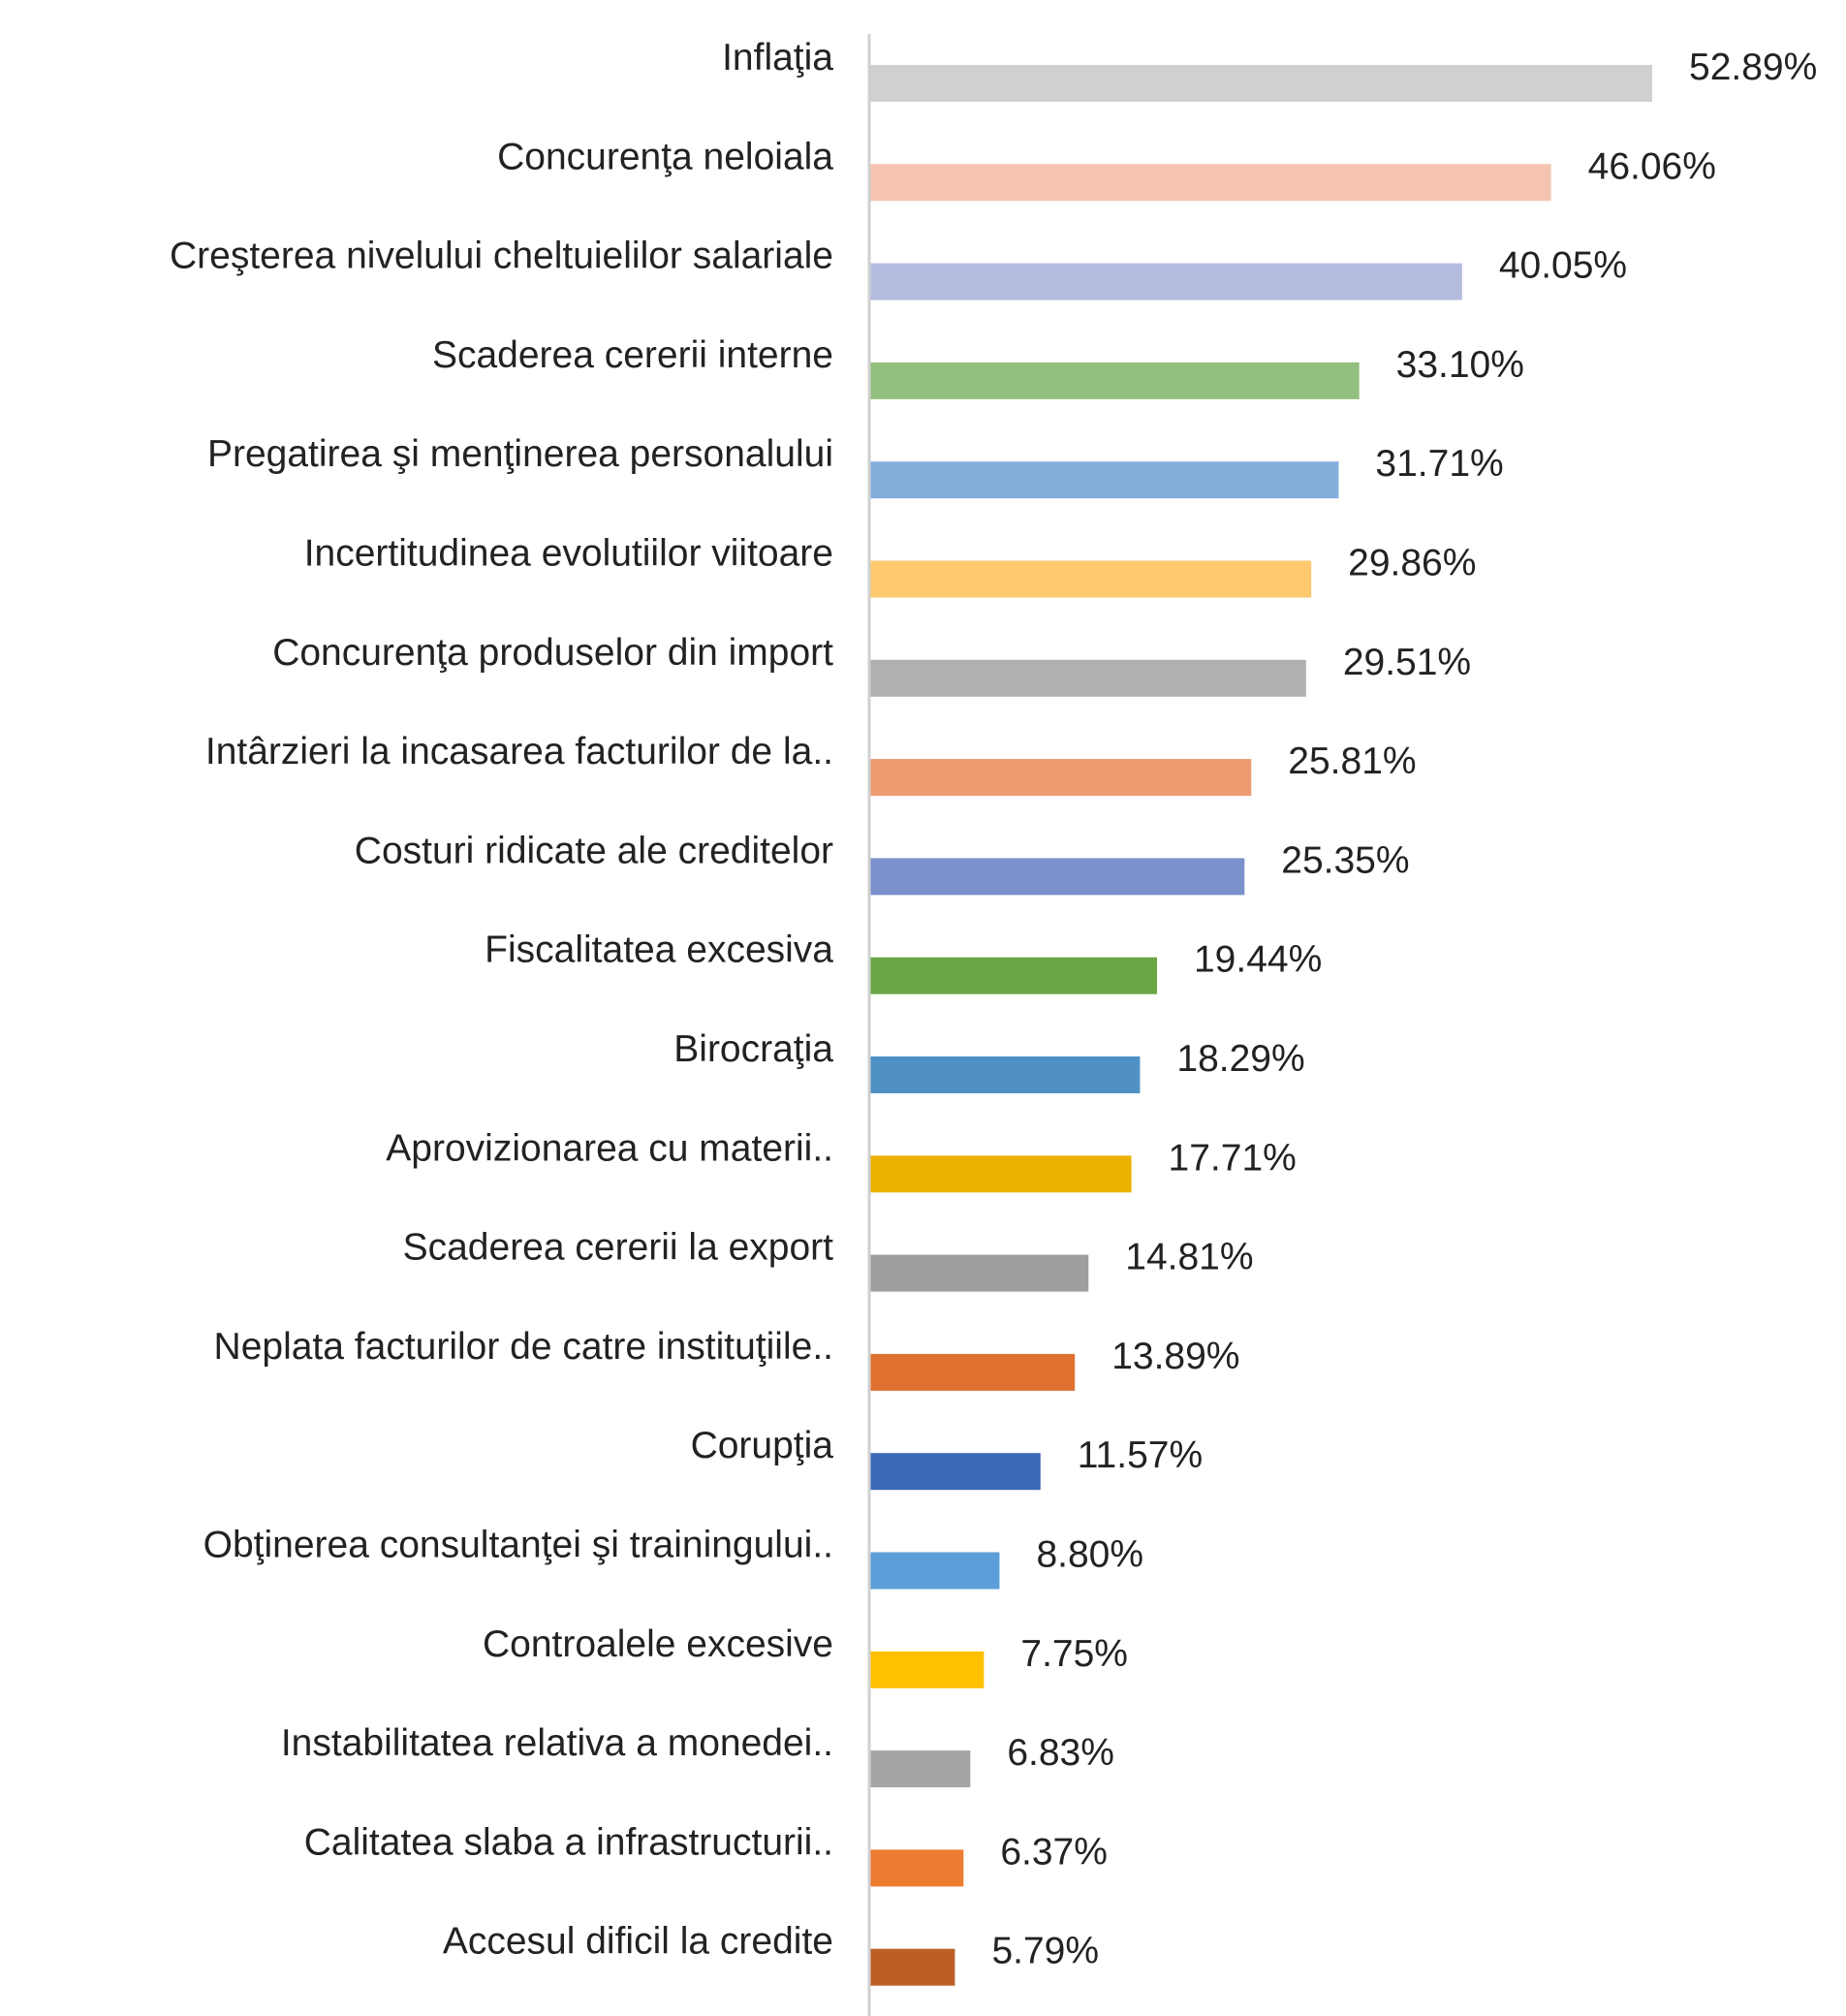 This screenshot has height=2016, width=1846. Describe the element at coordinates (777, 58) in the screenshot. I see `category-label: Inflaţia` at that location.